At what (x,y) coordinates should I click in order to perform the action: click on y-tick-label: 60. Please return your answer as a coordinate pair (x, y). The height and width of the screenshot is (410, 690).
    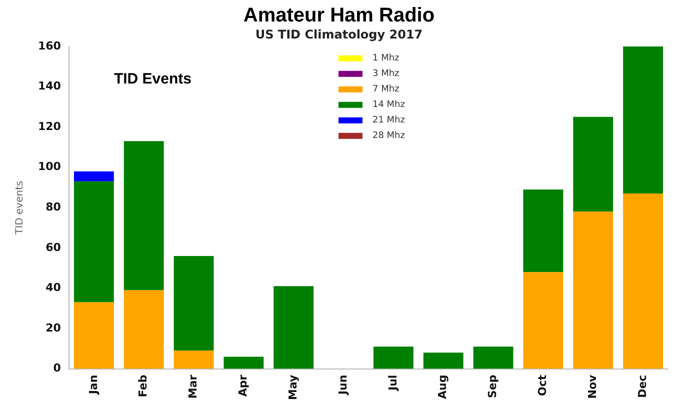
    Looking at the image, I should click on (54, 247).